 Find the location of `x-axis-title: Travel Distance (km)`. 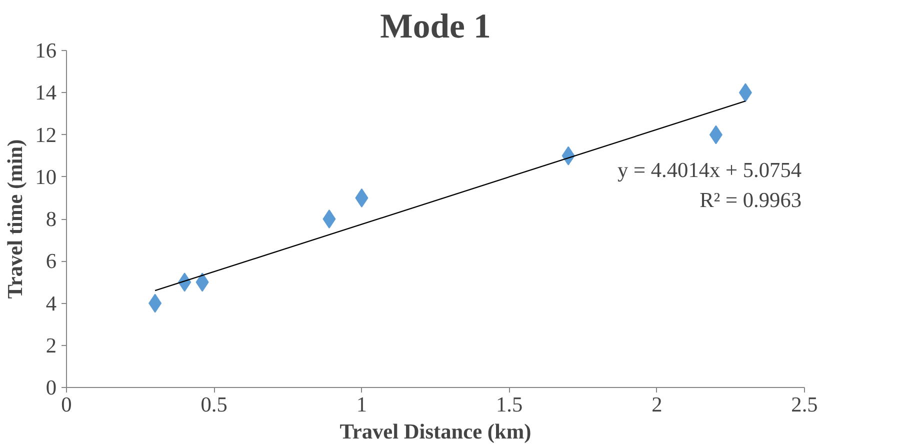

x-axis-title: Travel Distance (km) is located at coordinates (436, 432).